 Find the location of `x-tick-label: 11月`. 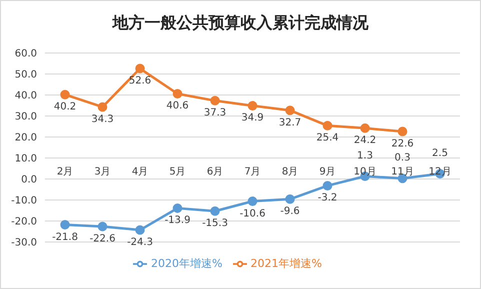

x-tick-label: 11月 is located at coordinates (402, 172).